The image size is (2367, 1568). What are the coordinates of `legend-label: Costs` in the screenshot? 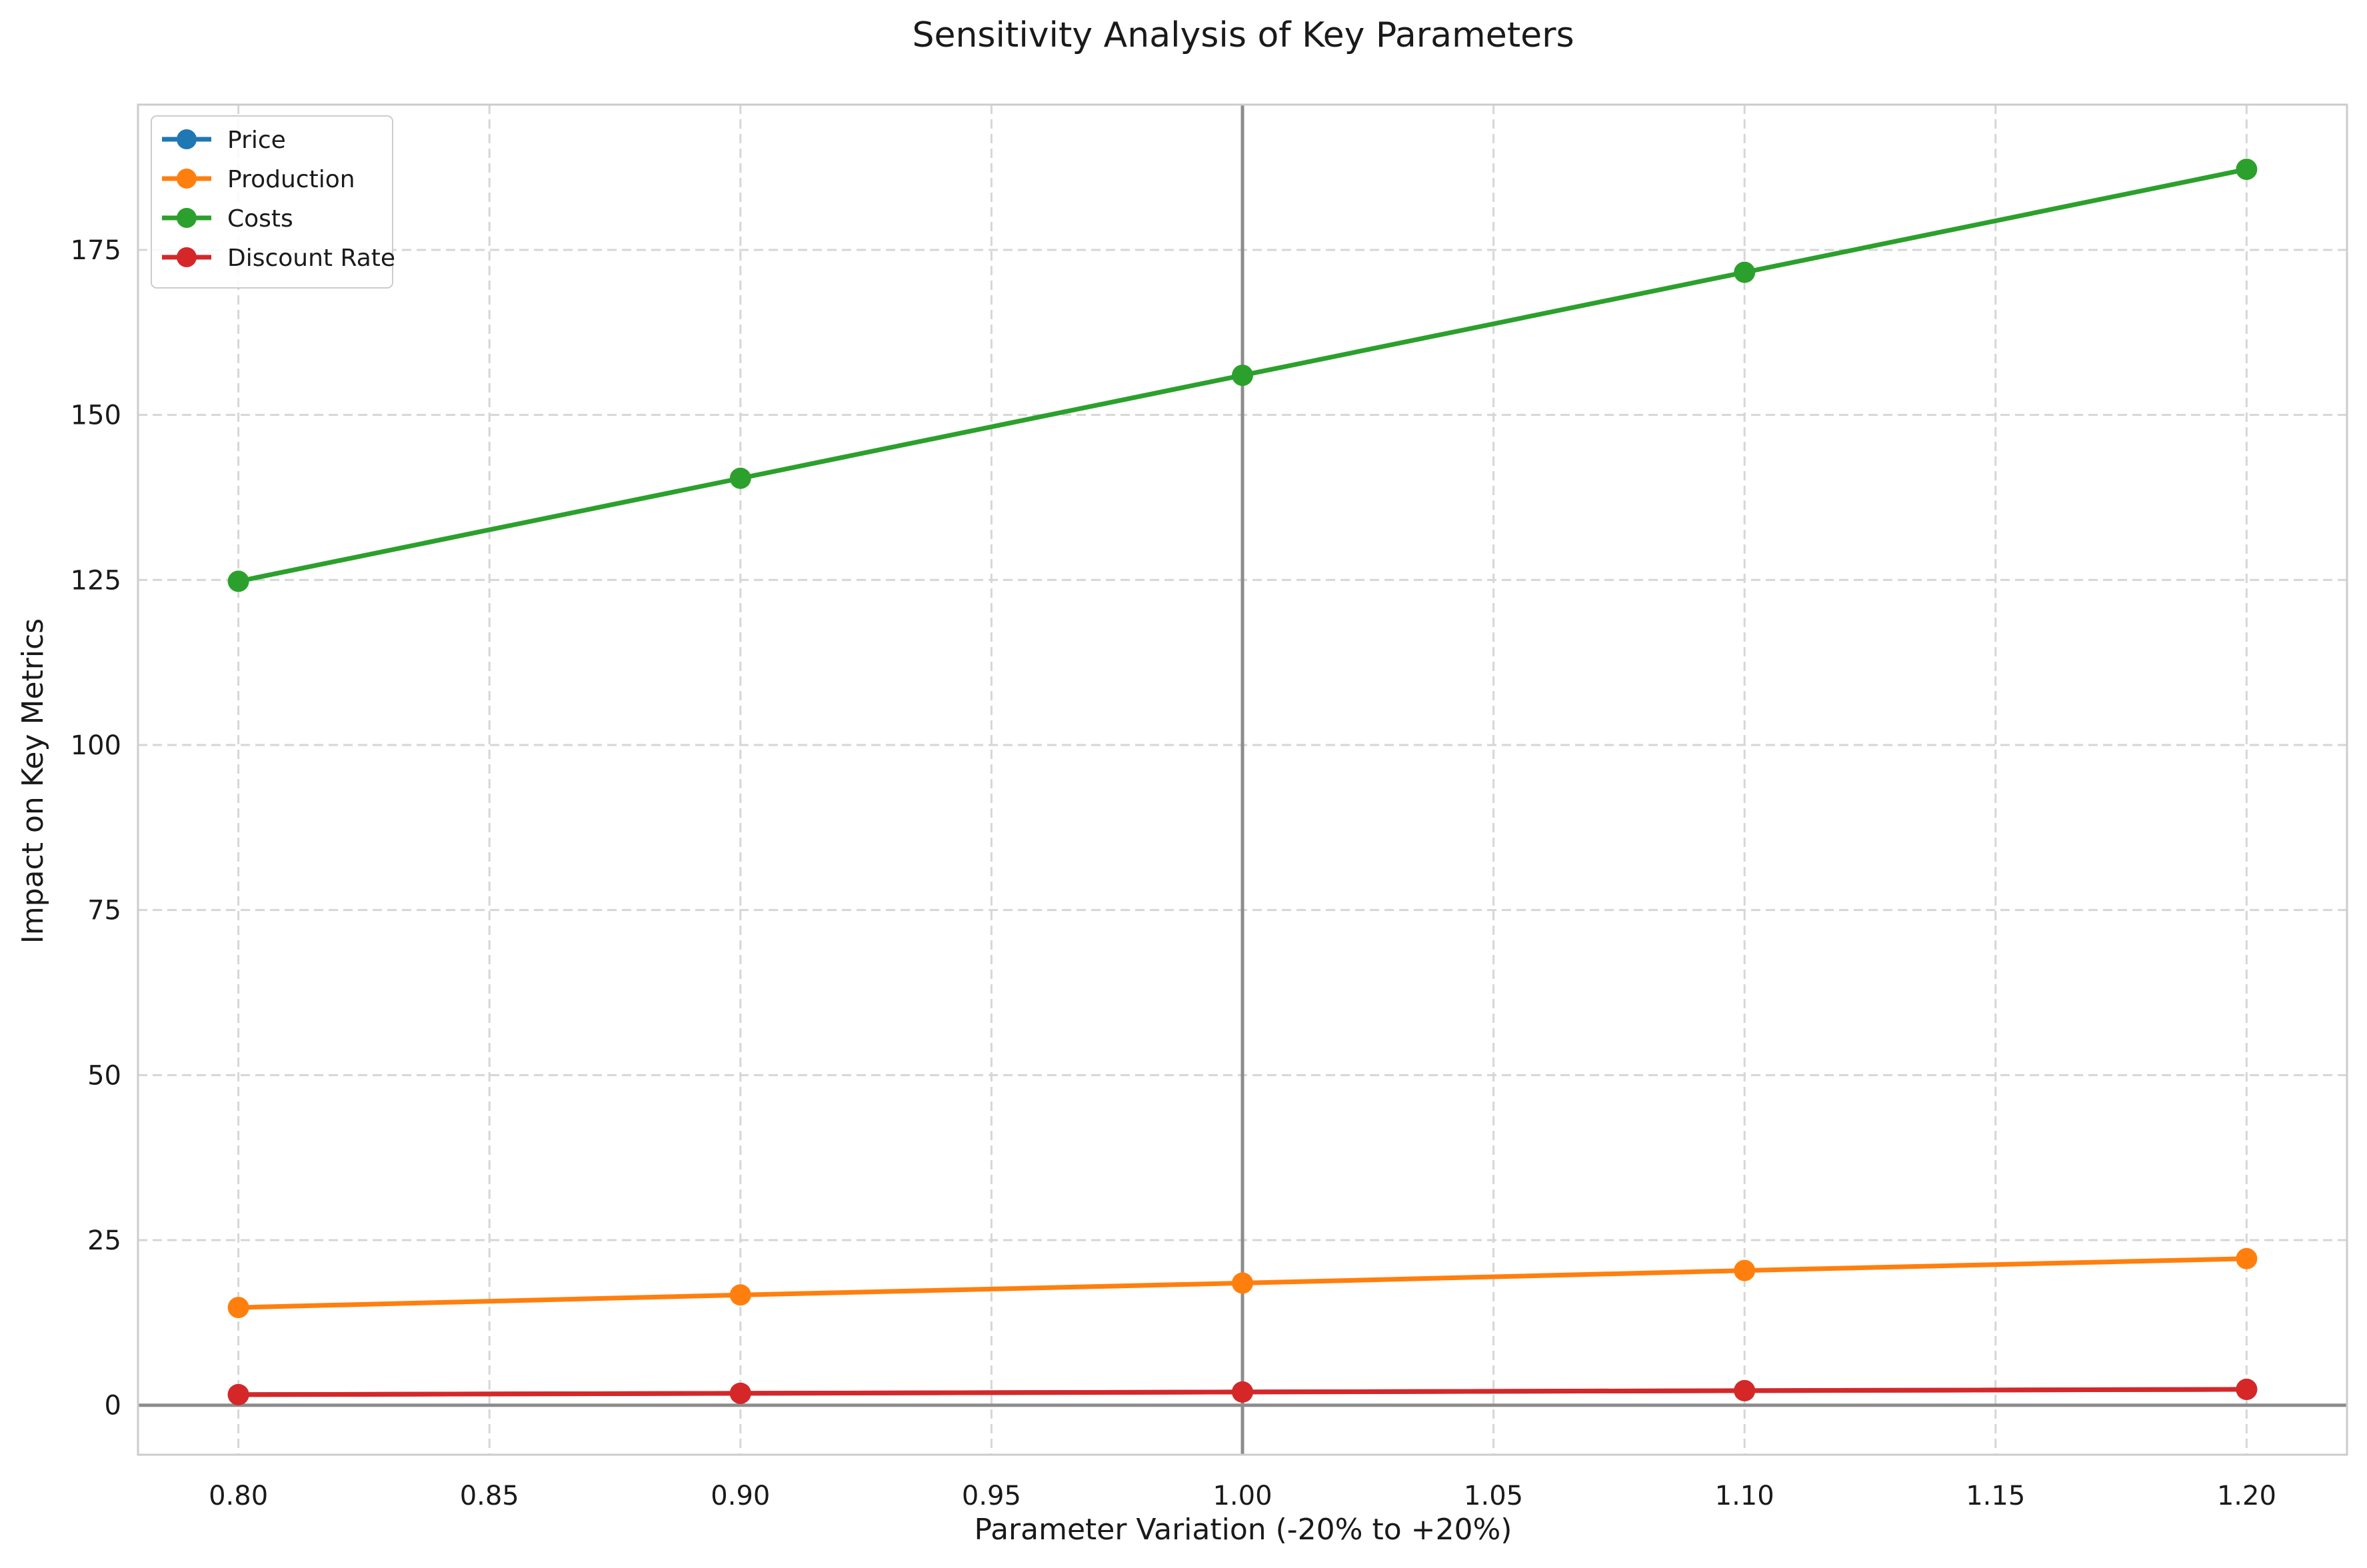 It's located at (260, 219).